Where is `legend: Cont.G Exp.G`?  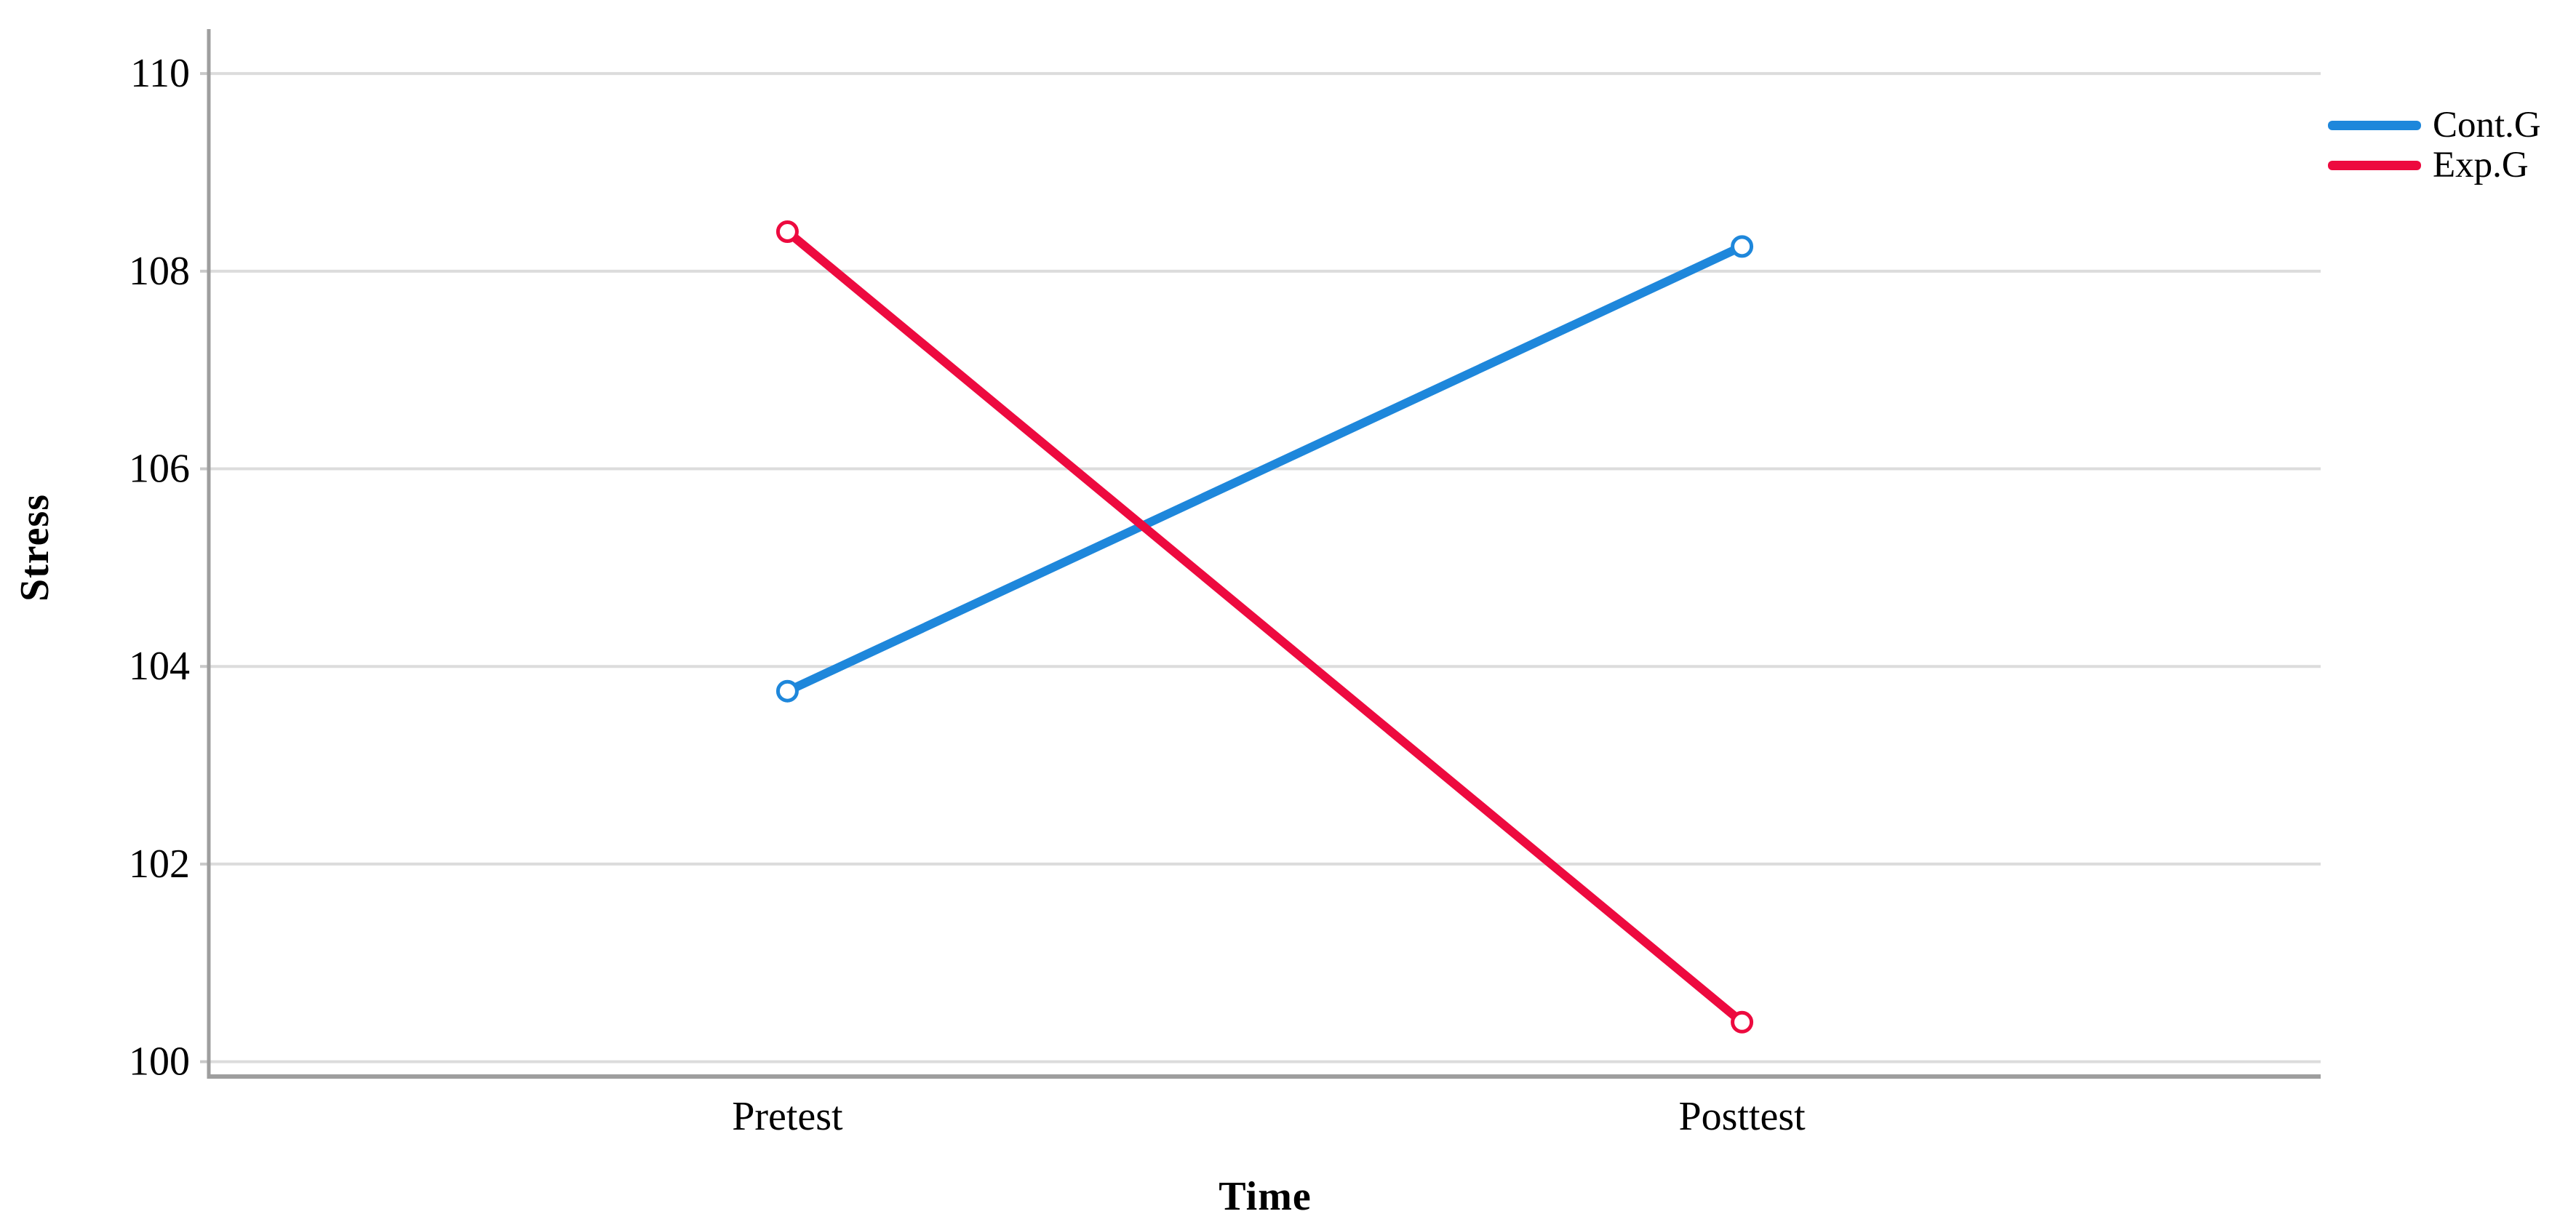 legend: Cont.G Exp.G is located at coordinates (2434, 145).